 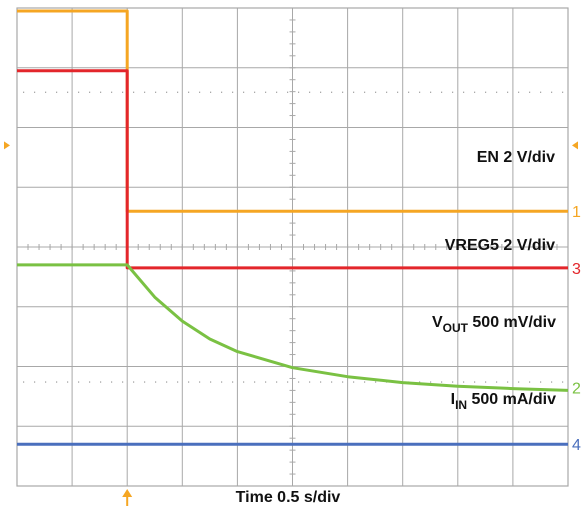 What do you see at coordinates (7, 145) in the screenshot?
I see `trigger-level-left-icon` at bounding box center [7, 145].